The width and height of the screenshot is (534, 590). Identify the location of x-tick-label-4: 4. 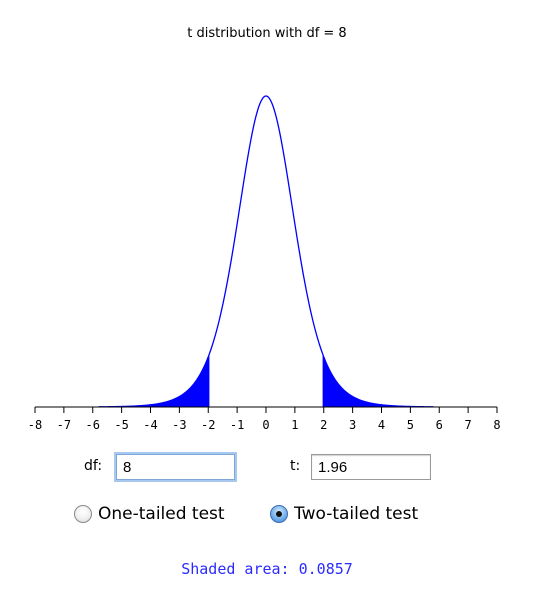
(381, 425).